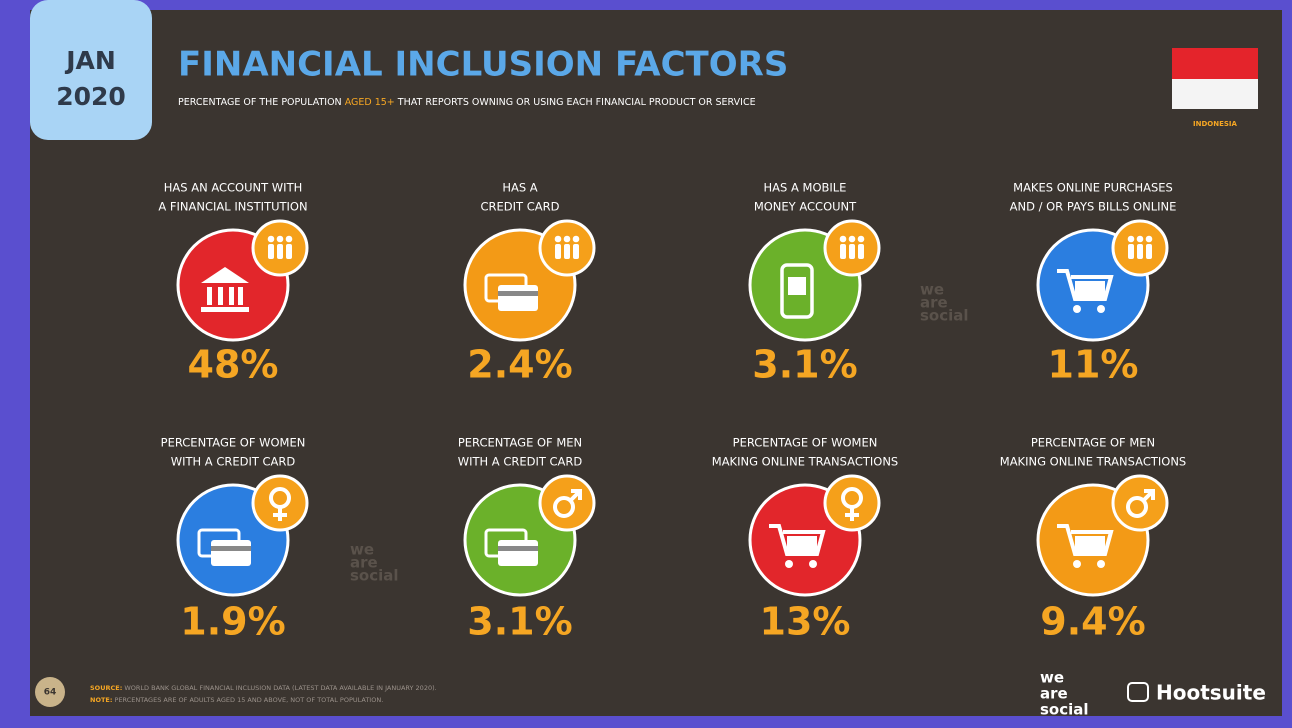 The width and height of the screenshot is (1292, 728). Describe the element at coordinates (1215, 94) in the screenshot. I see `flag-white` at that location.